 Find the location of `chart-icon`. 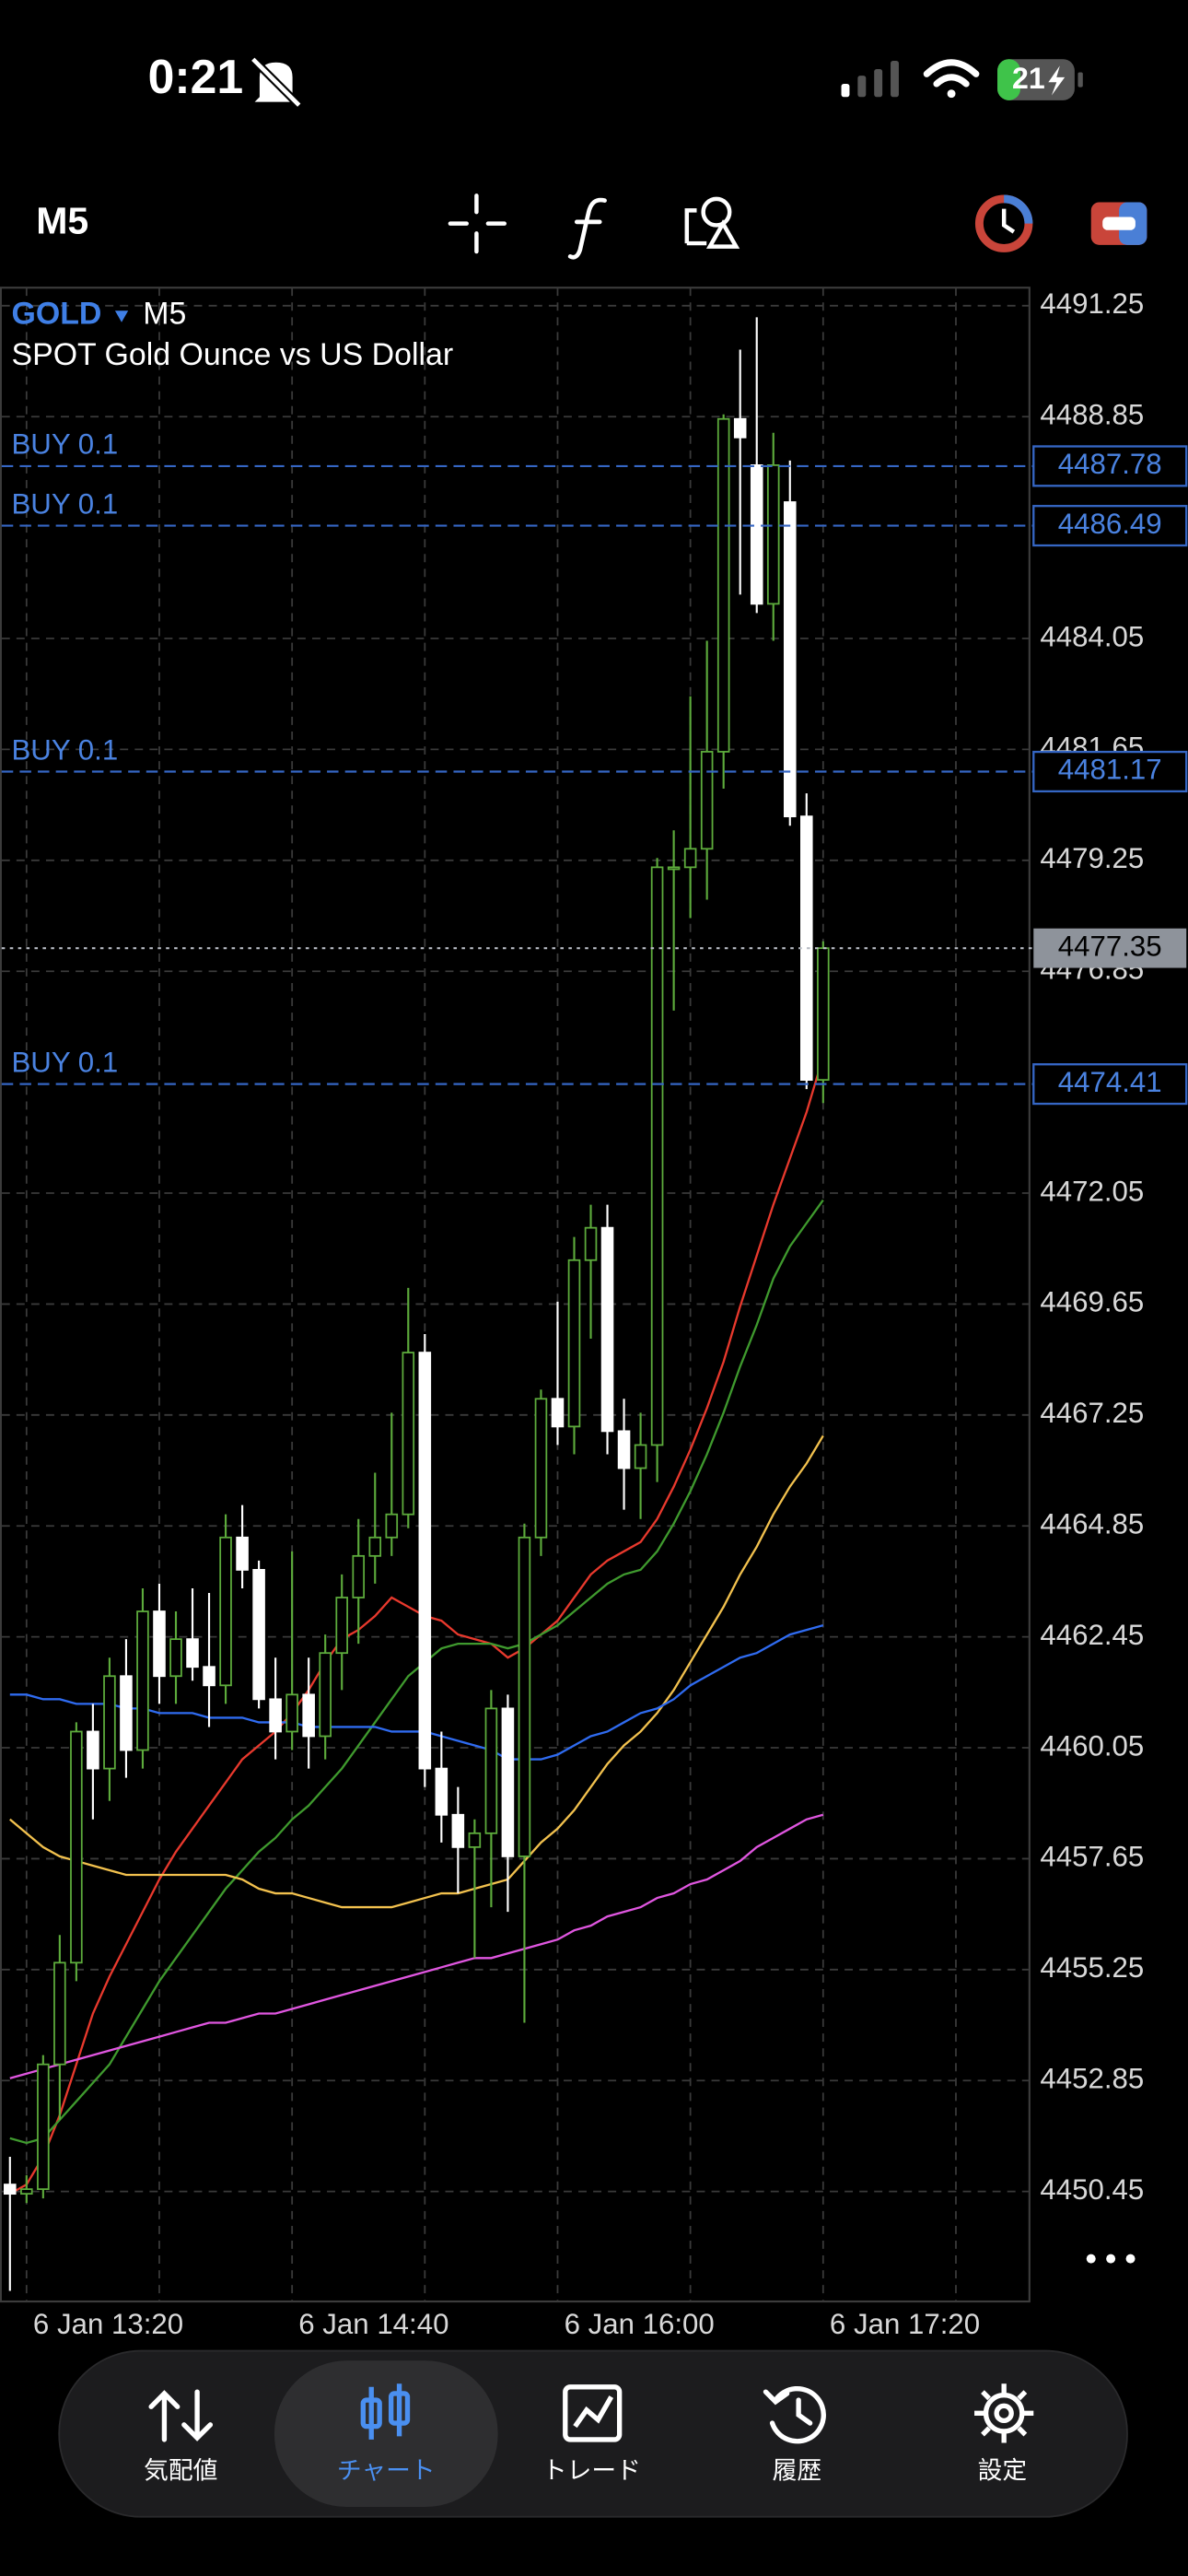

chart-icon is located at coordinates (386, 2411).